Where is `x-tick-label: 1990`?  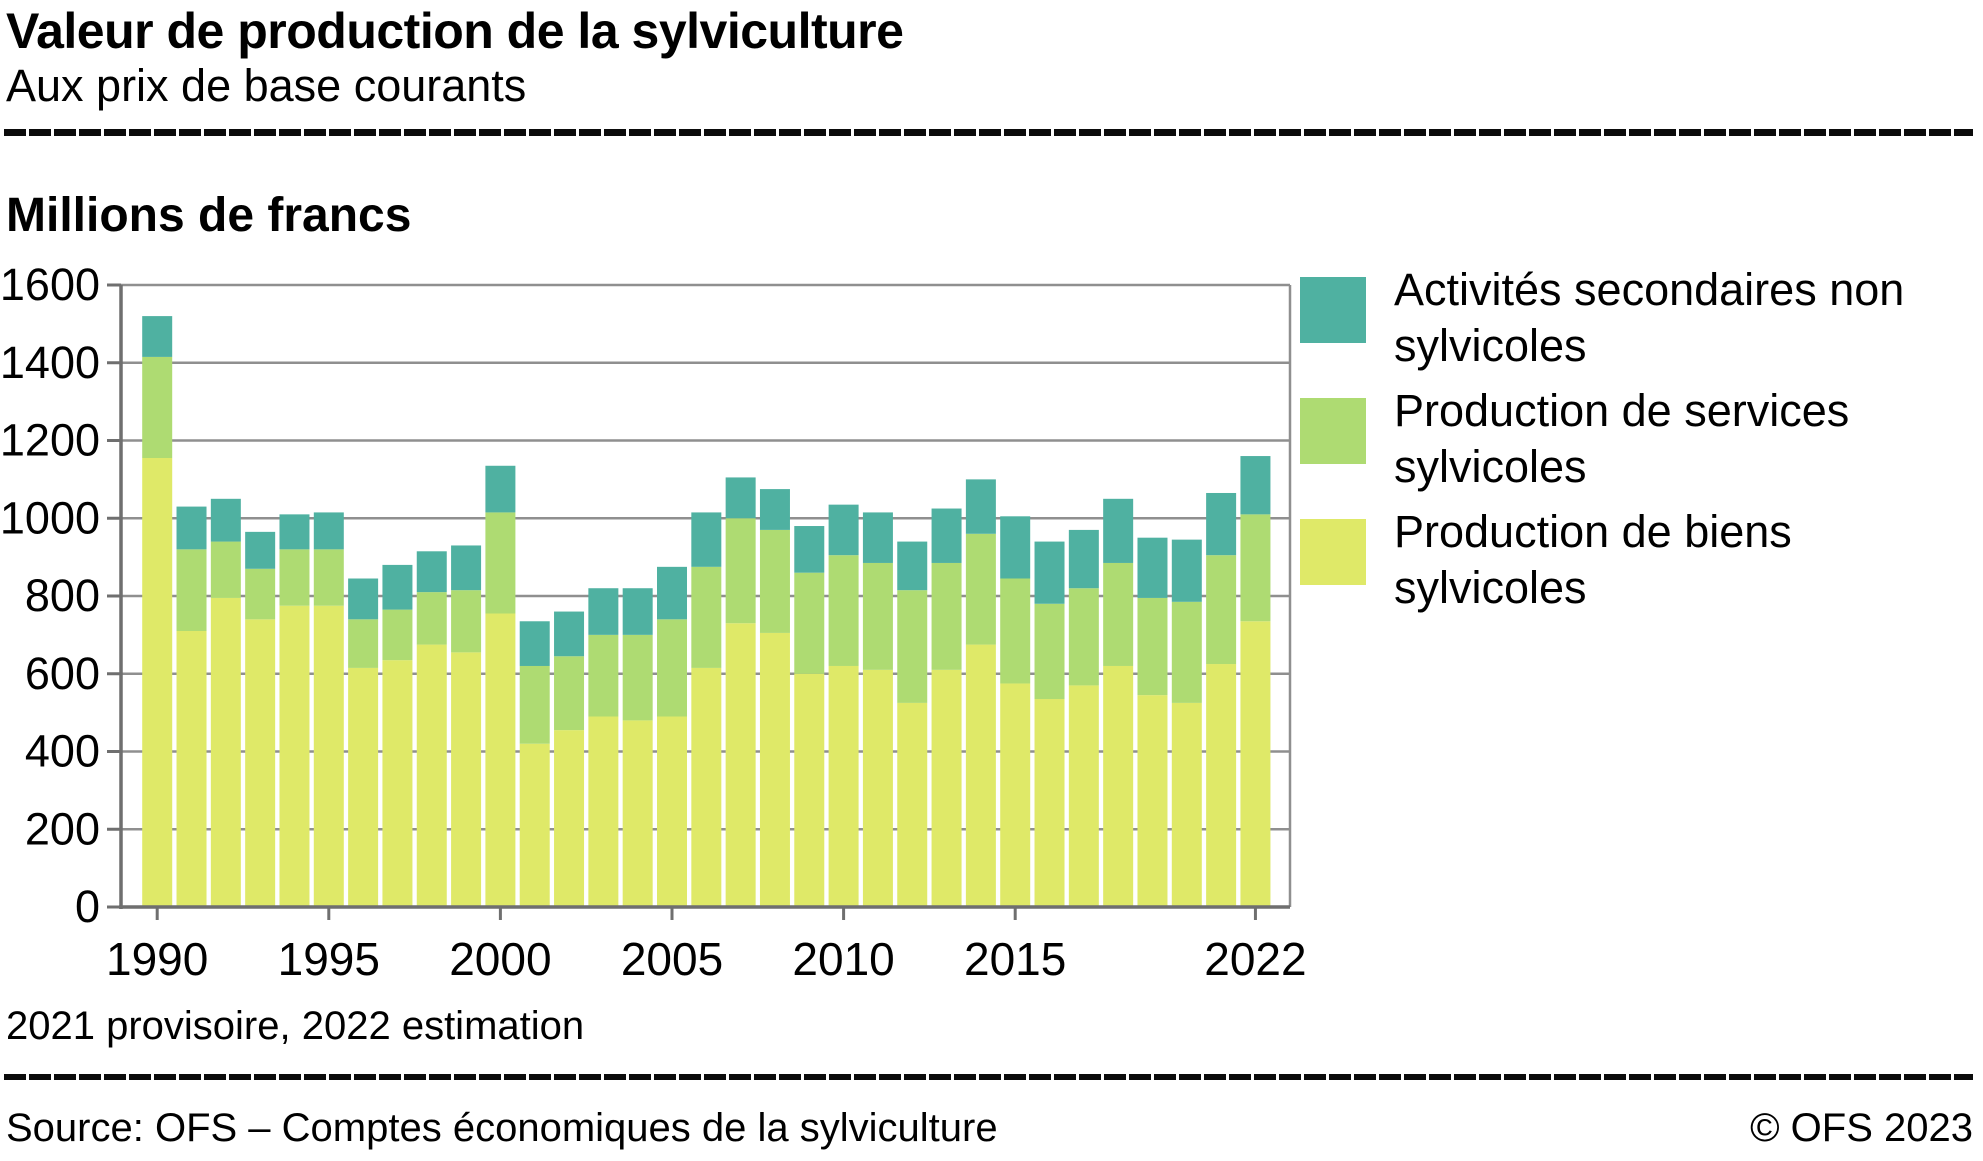 x-tick-label: 1990 is located at coordinates (157, 959).